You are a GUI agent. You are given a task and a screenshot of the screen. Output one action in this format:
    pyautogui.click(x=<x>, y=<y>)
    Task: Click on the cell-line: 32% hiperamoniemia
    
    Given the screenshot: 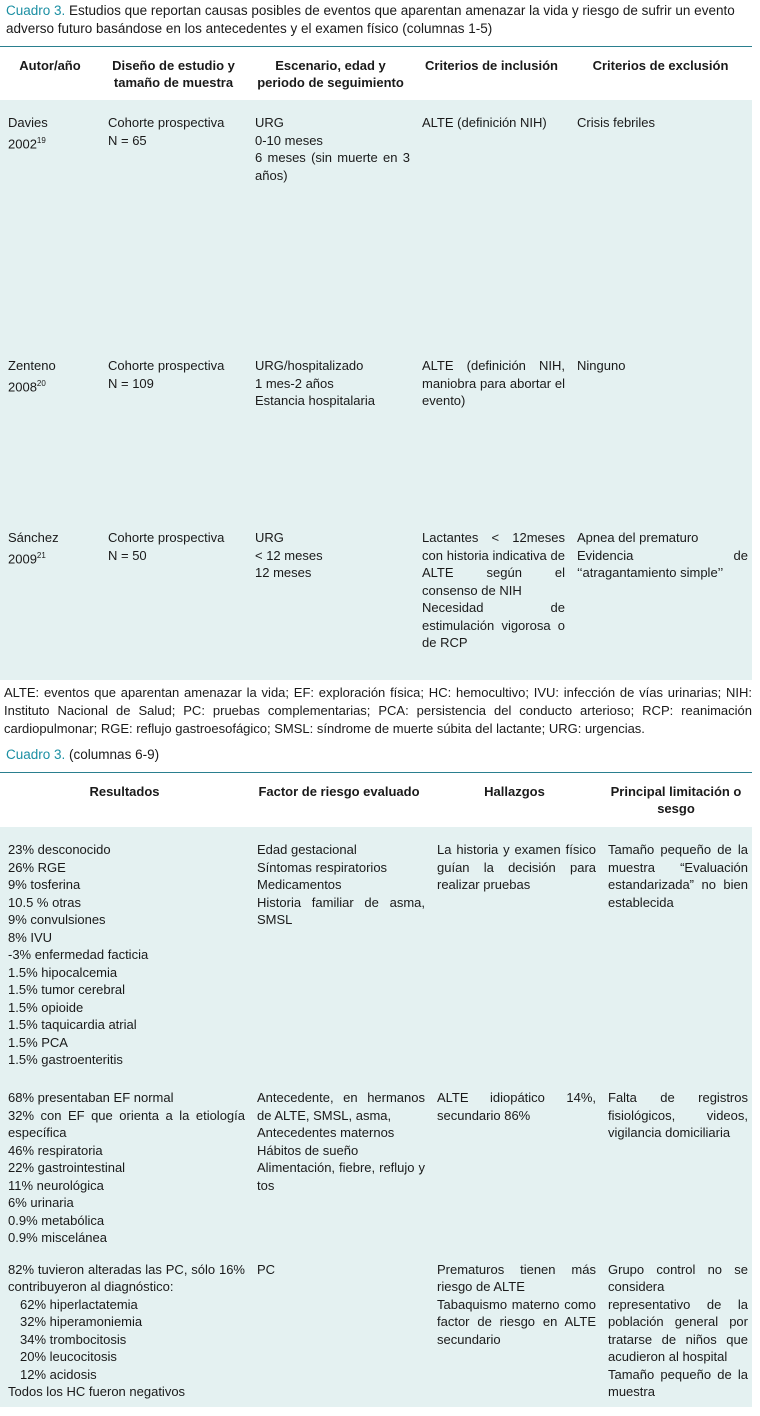 What is the action you would take?
    pyautogui.click(x=81, y=1321)
    